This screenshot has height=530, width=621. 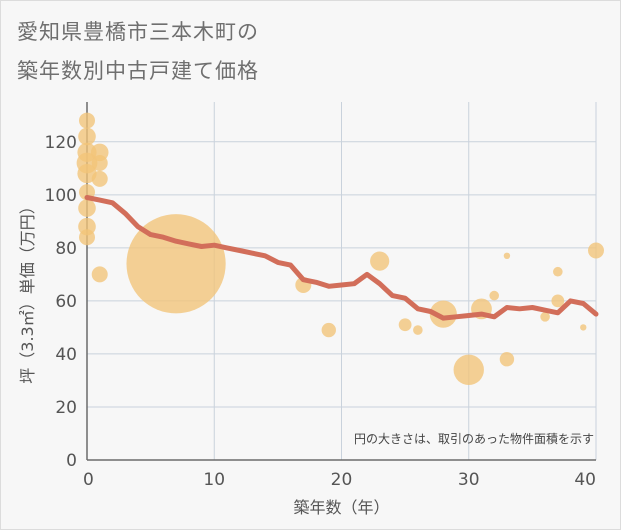 What do you see at coordinates (71, 461) in the screenshot?
I see `y-tick-label: 0` at bounding box center [71, 461].